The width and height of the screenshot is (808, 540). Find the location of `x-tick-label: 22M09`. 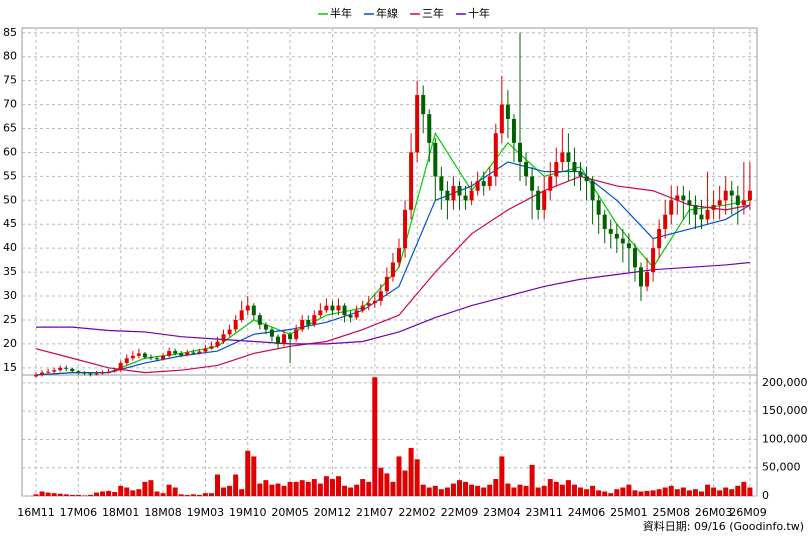

x-tick-label: 22M09 is located at coordinates (460, 512).